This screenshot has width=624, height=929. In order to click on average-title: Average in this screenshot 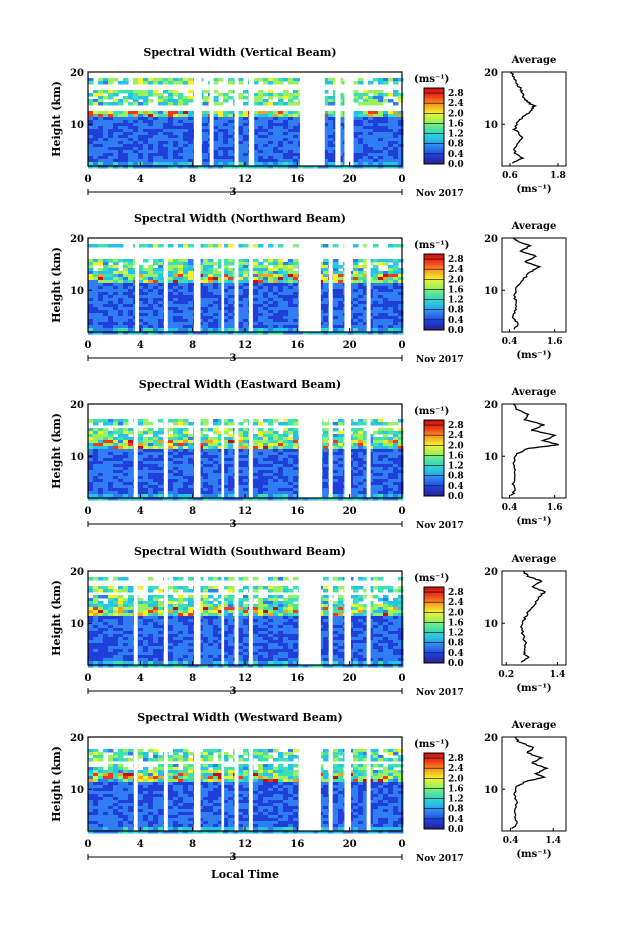, I will do `click(534, 392)`.